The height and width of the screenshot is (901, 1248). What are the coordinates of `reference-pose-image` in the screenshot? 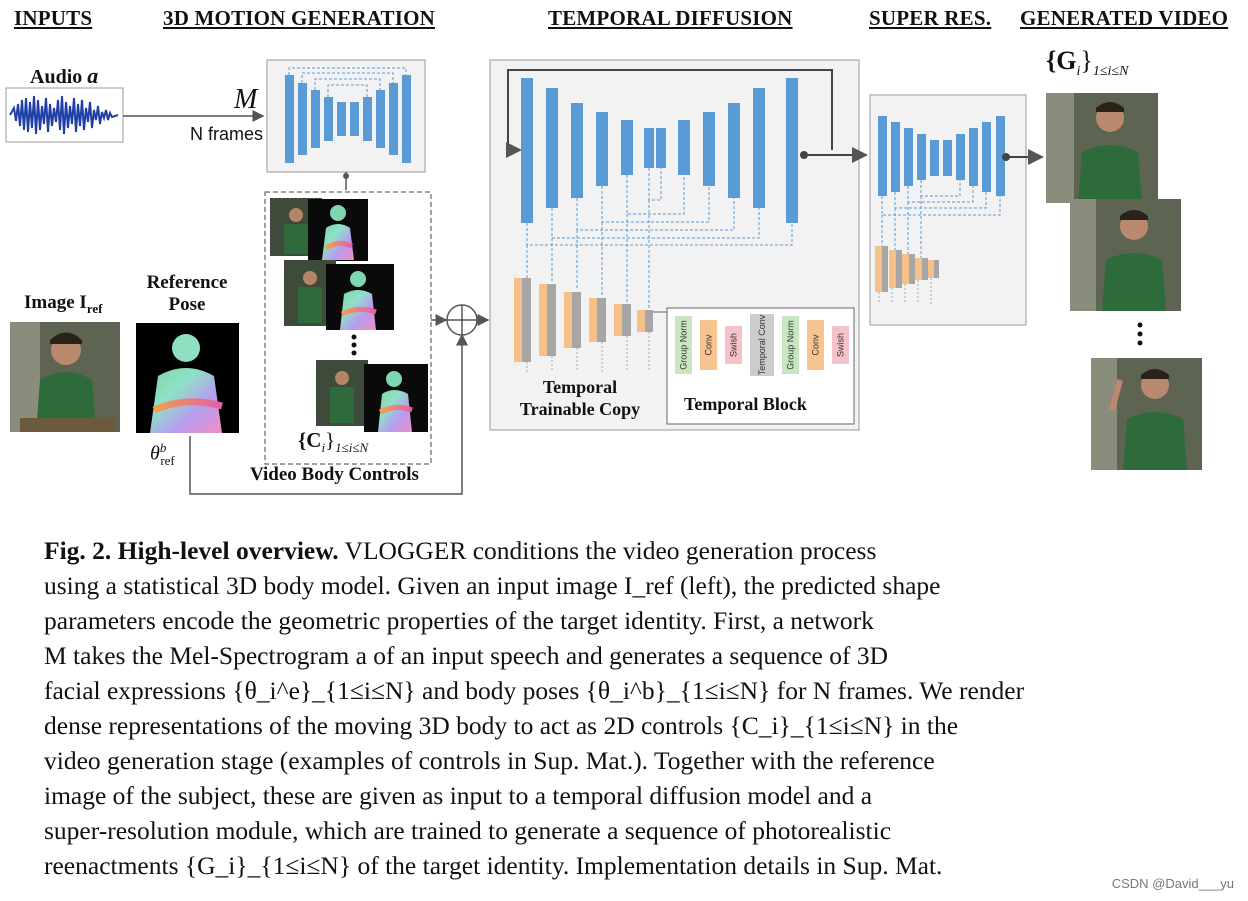 It's located at (187, 378).